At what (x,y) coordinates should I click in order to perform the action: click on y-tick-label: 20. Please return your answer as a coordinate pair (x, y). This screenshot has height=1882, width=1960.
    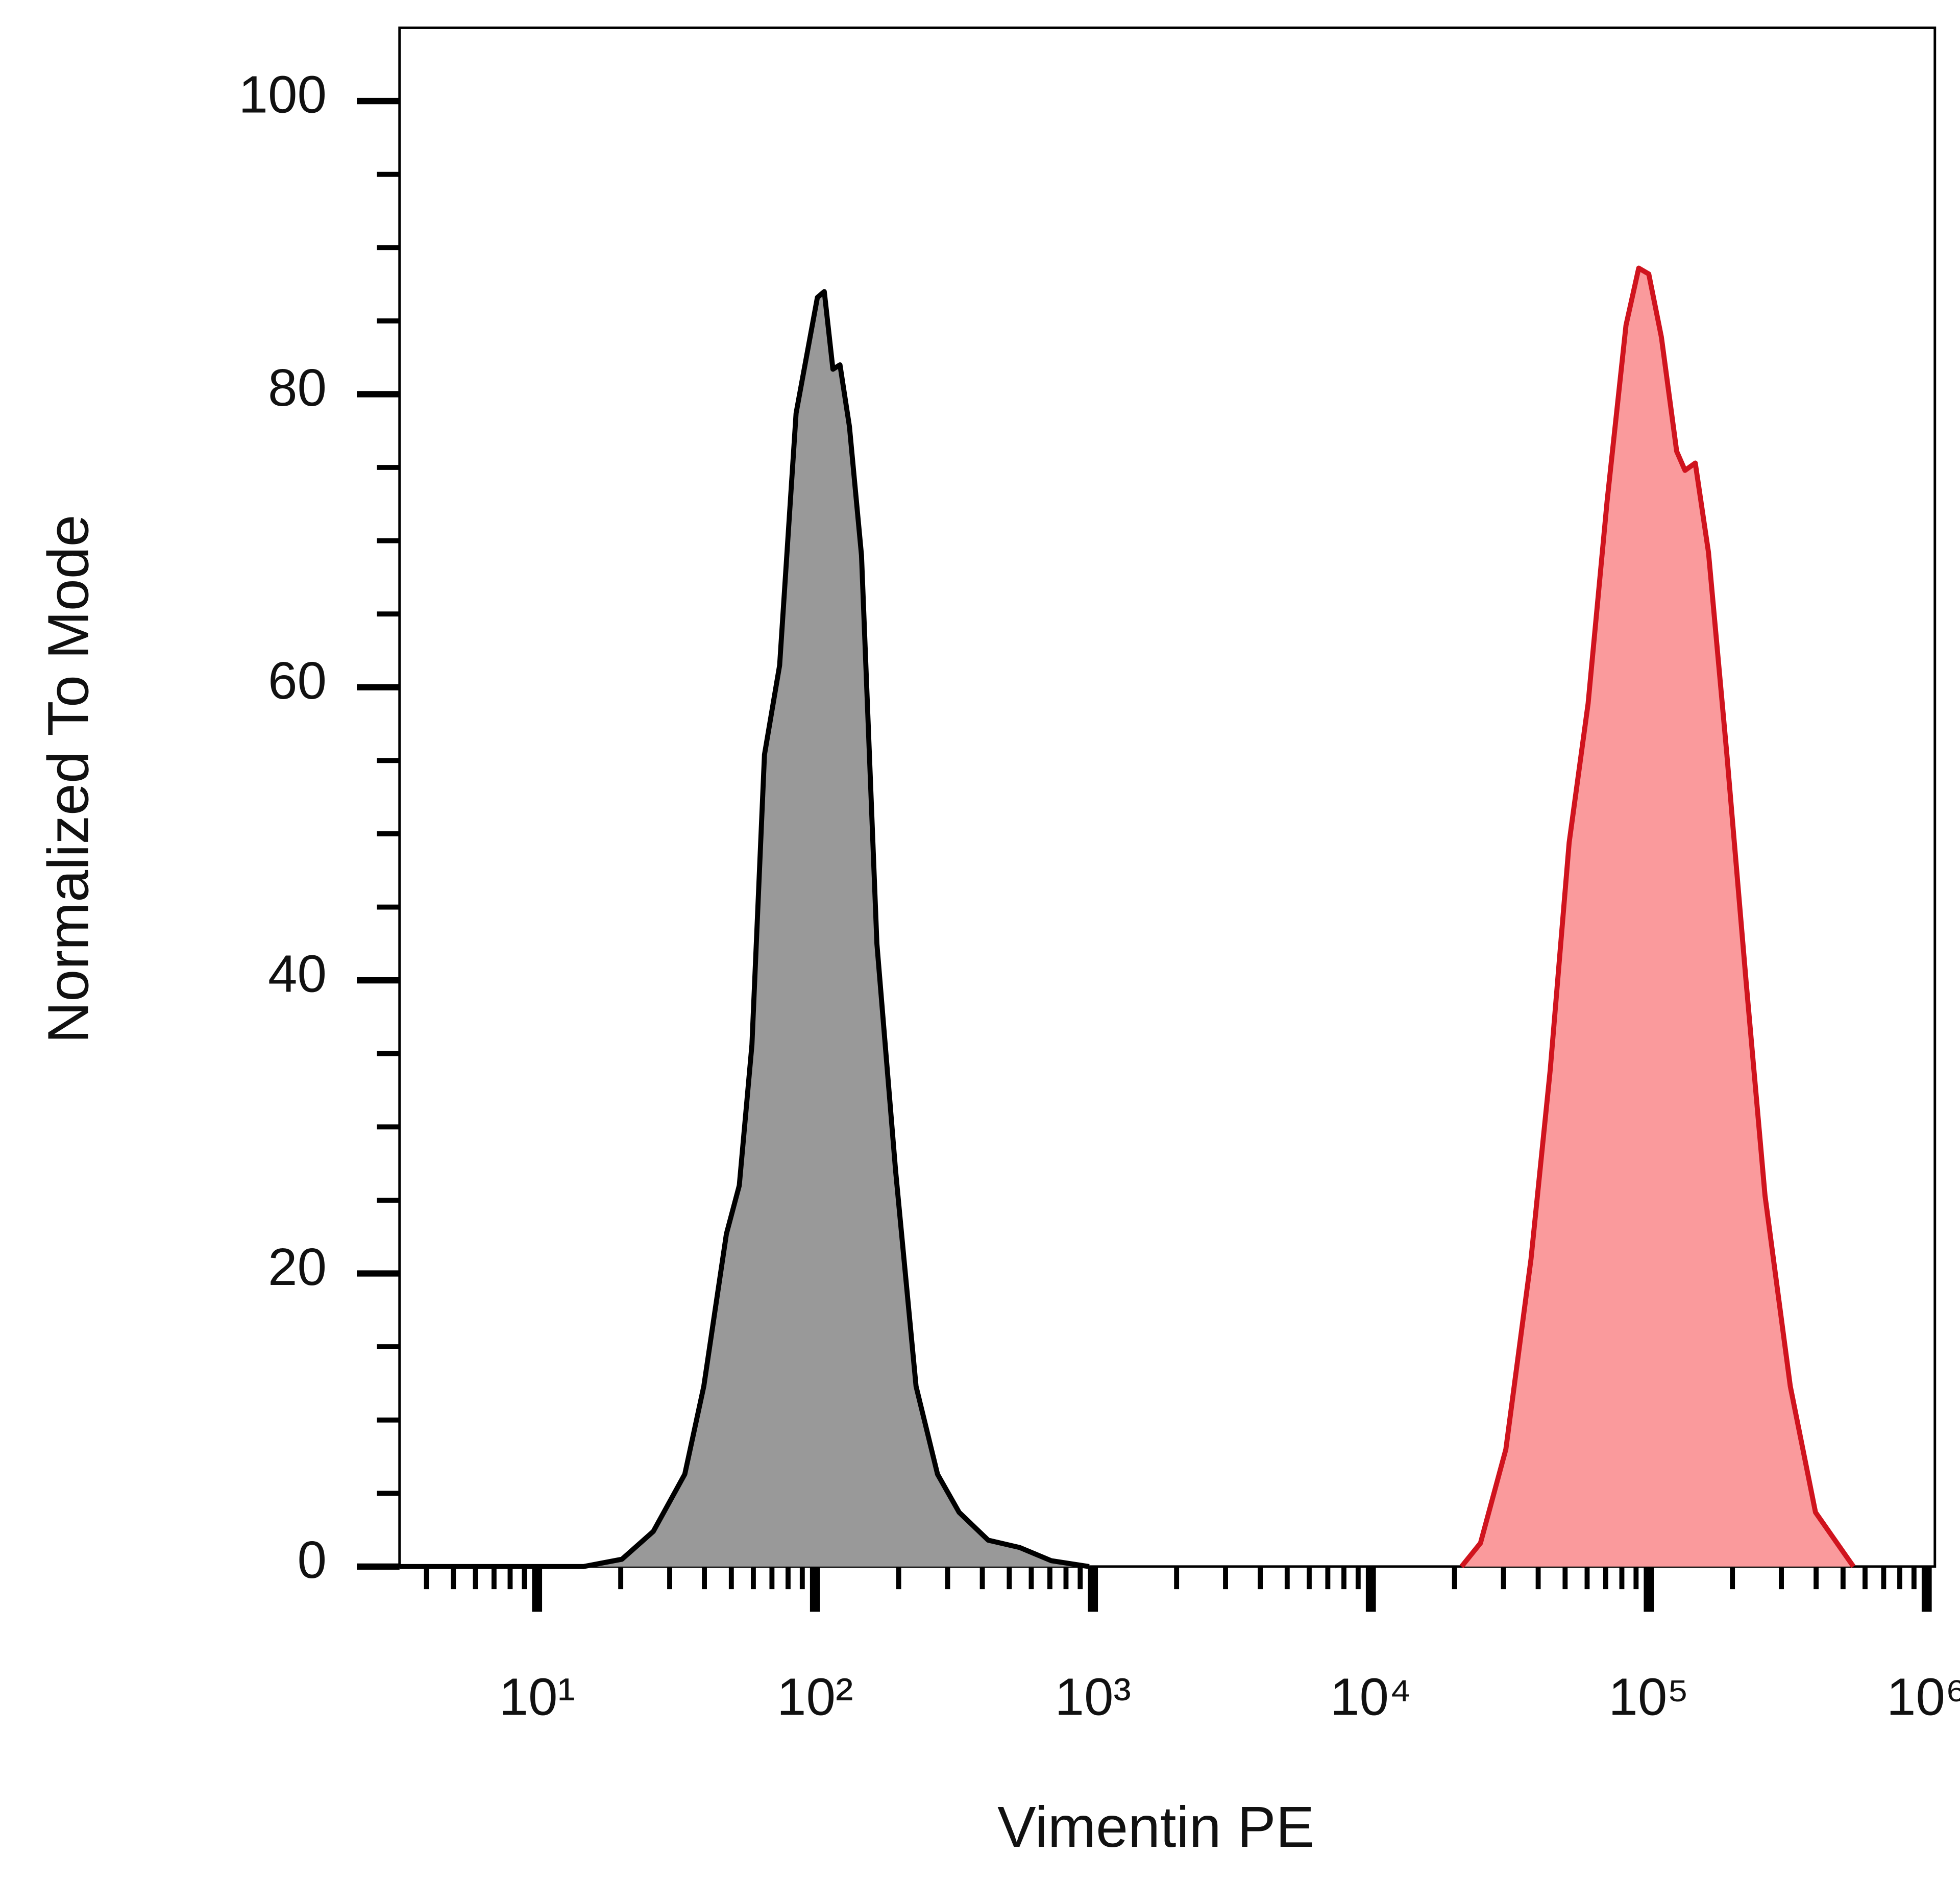
    Looking at the image, I should click on (297, 1266).